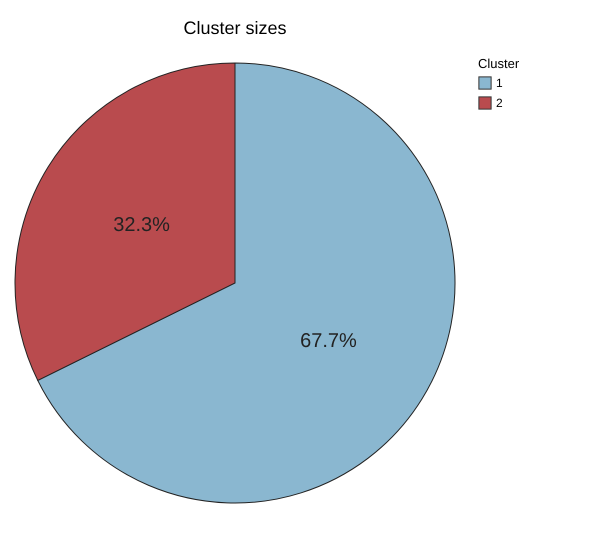 This screenshot has width=614, height=547. Describe the element at coordinates (499, 103) in the screenshot. I see `legend-label: 2` at that location.